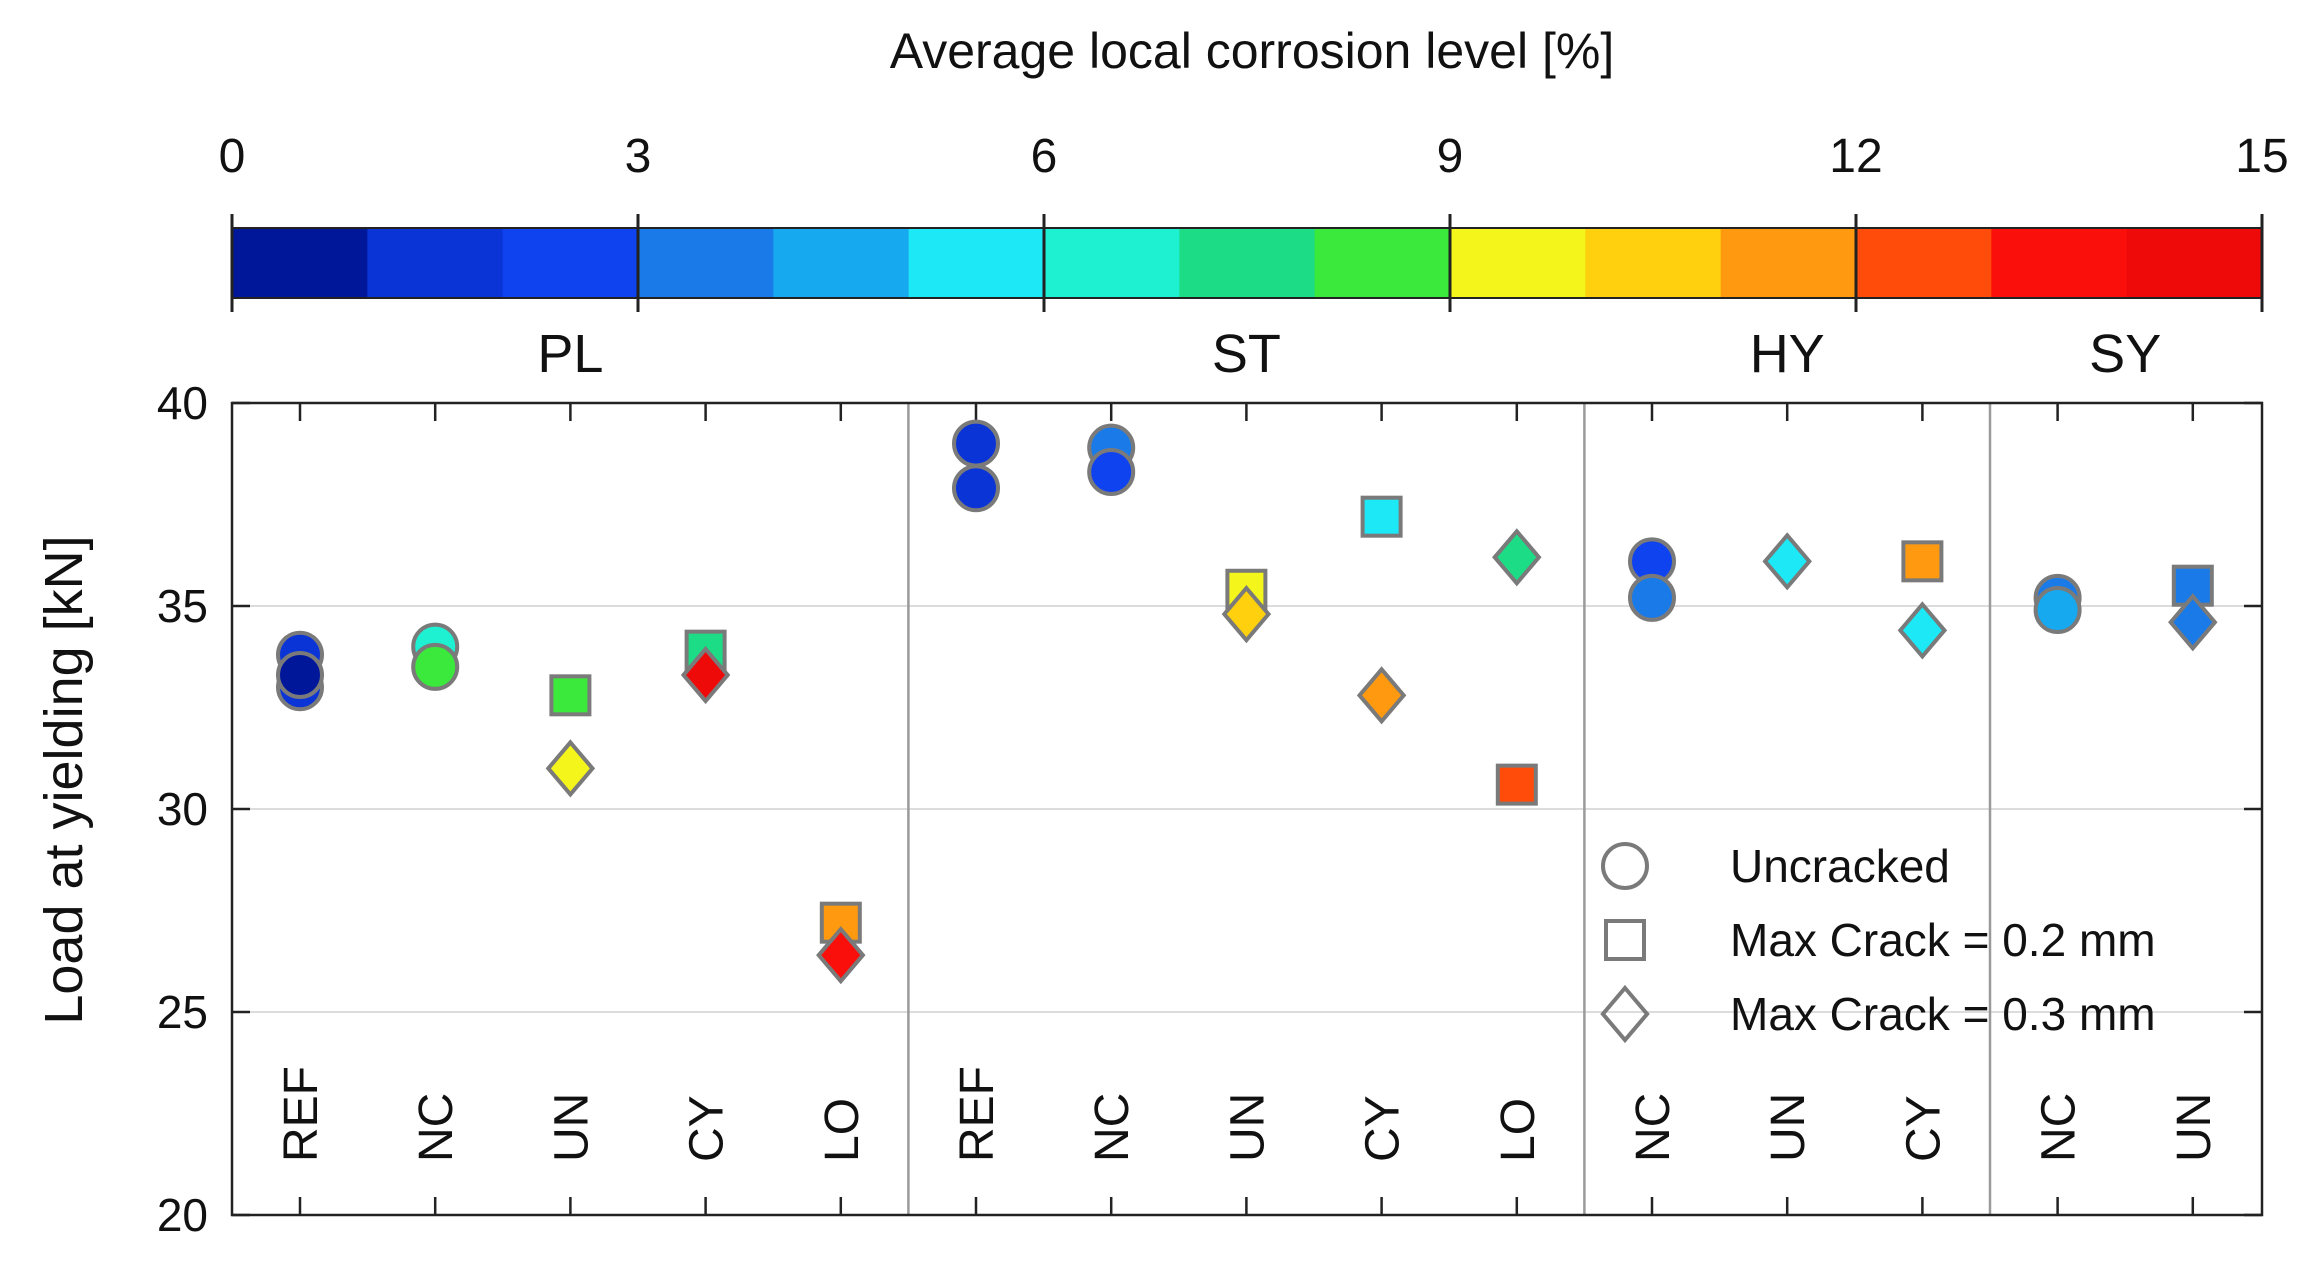 The image size is (2308, 1272). What do you see at coordinates (182, 606) in the screenshot?
I see `y-tick-label: 35` at bounding box center [182, 606].